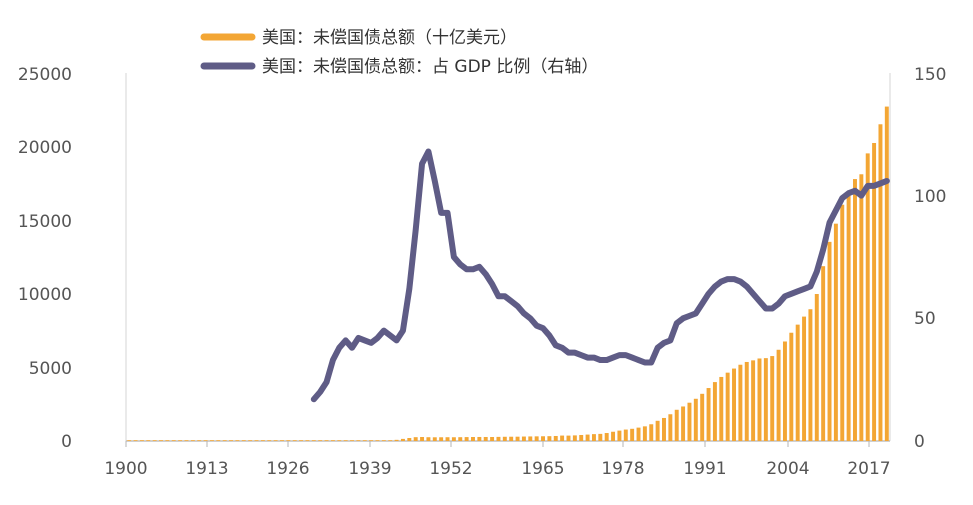  Describe the element at coordinates (930, 197) in the screenshot. I see `y-right-tick-label: 100` at that location.